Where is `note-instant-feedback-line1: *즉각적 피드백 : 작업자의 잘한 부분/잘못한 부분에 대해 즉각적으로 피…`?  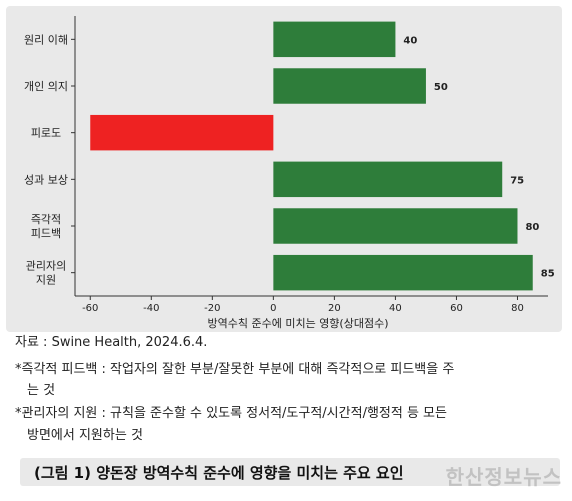 note-instant-feedback-line1: *즉각적 피드백 : 작업자의 잘한 부분/잘못한 부분에 대해 즉각적으로 피… is located at coordinates (235, 369).